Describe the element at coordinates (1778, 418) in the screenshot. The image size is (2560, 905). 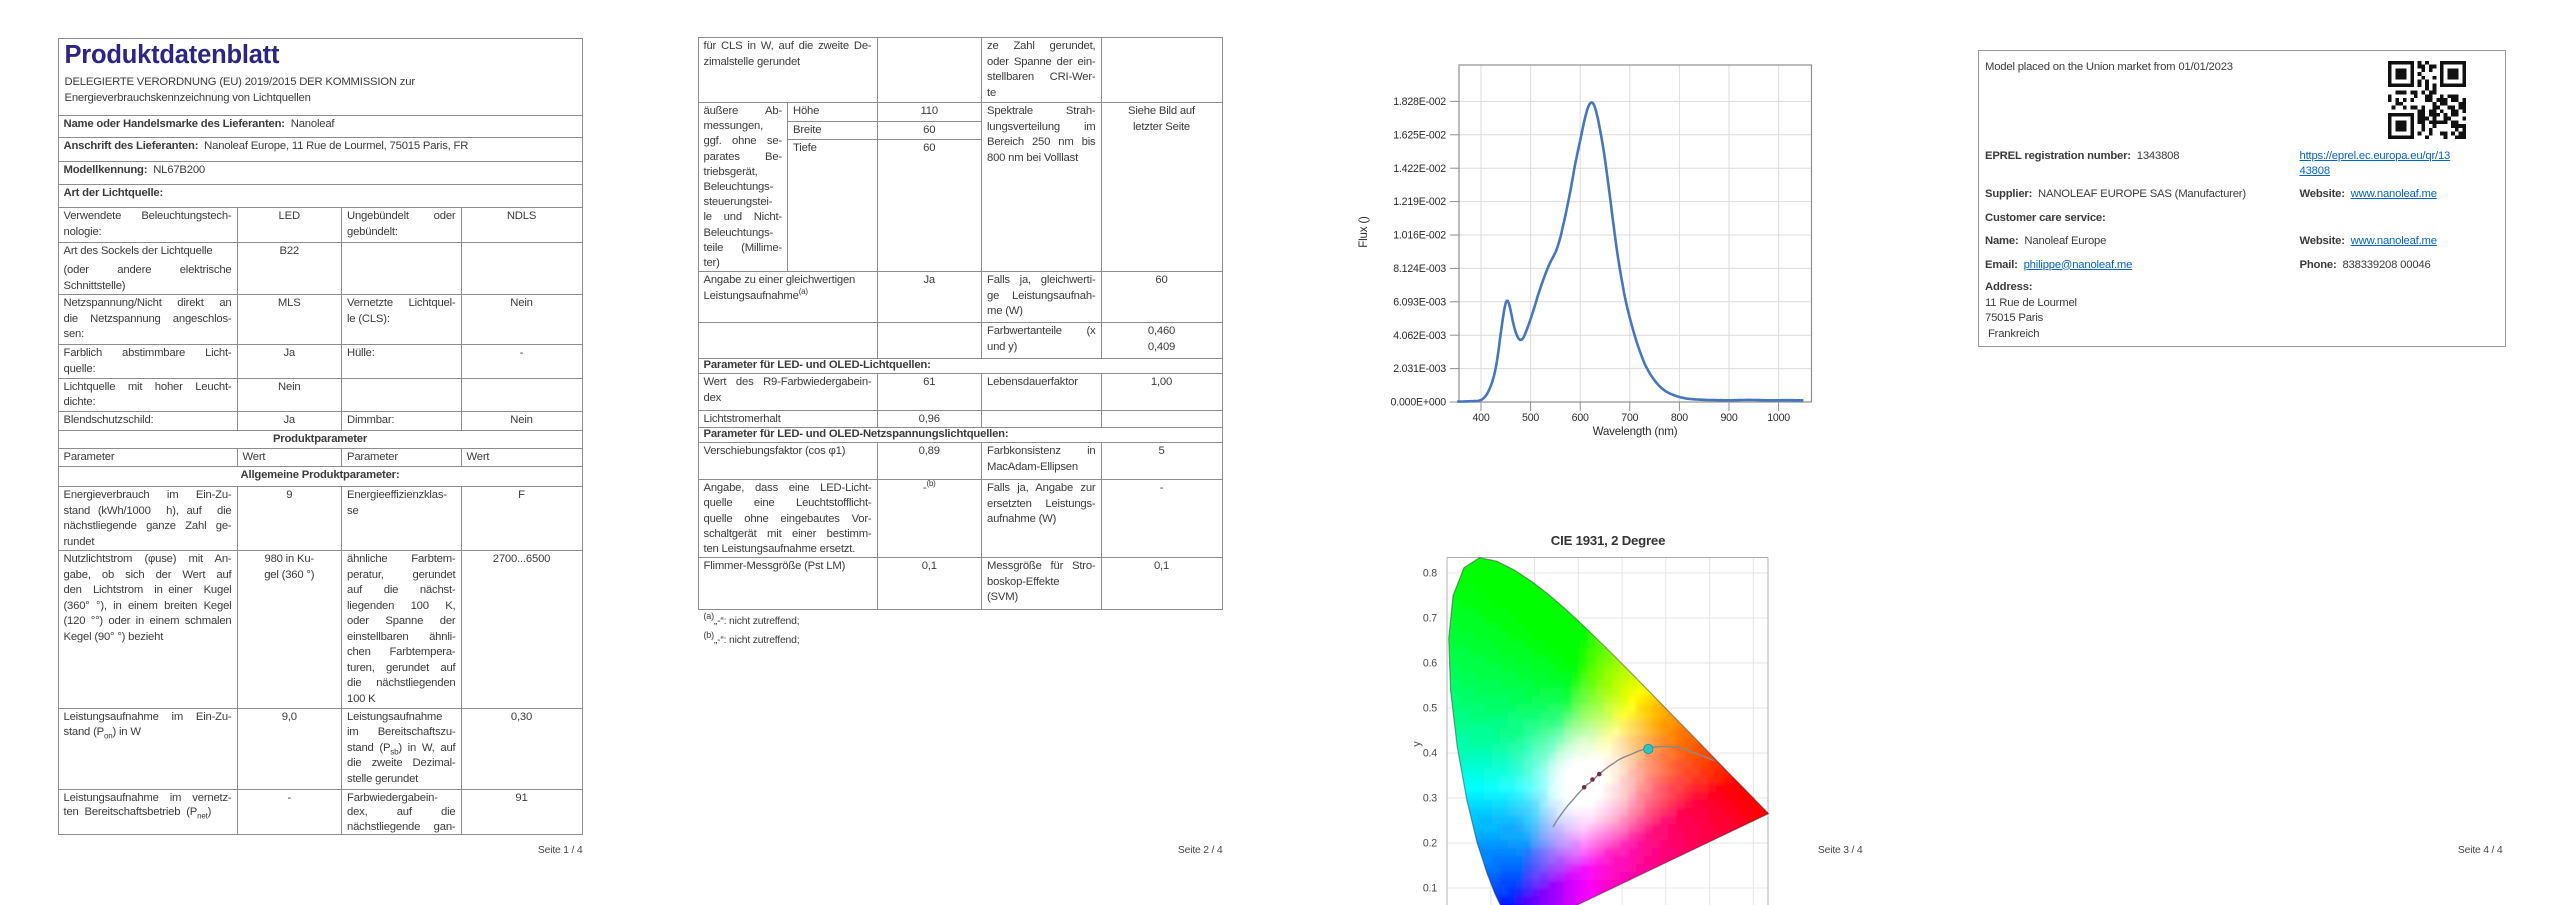
I see `svg-text: 1000` at that location.